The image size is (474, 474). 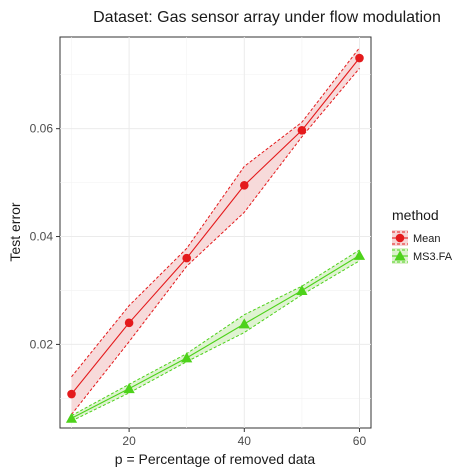 I want to click on x-axis-title: p = Percentage of removed data, so click(x=215, y=459).